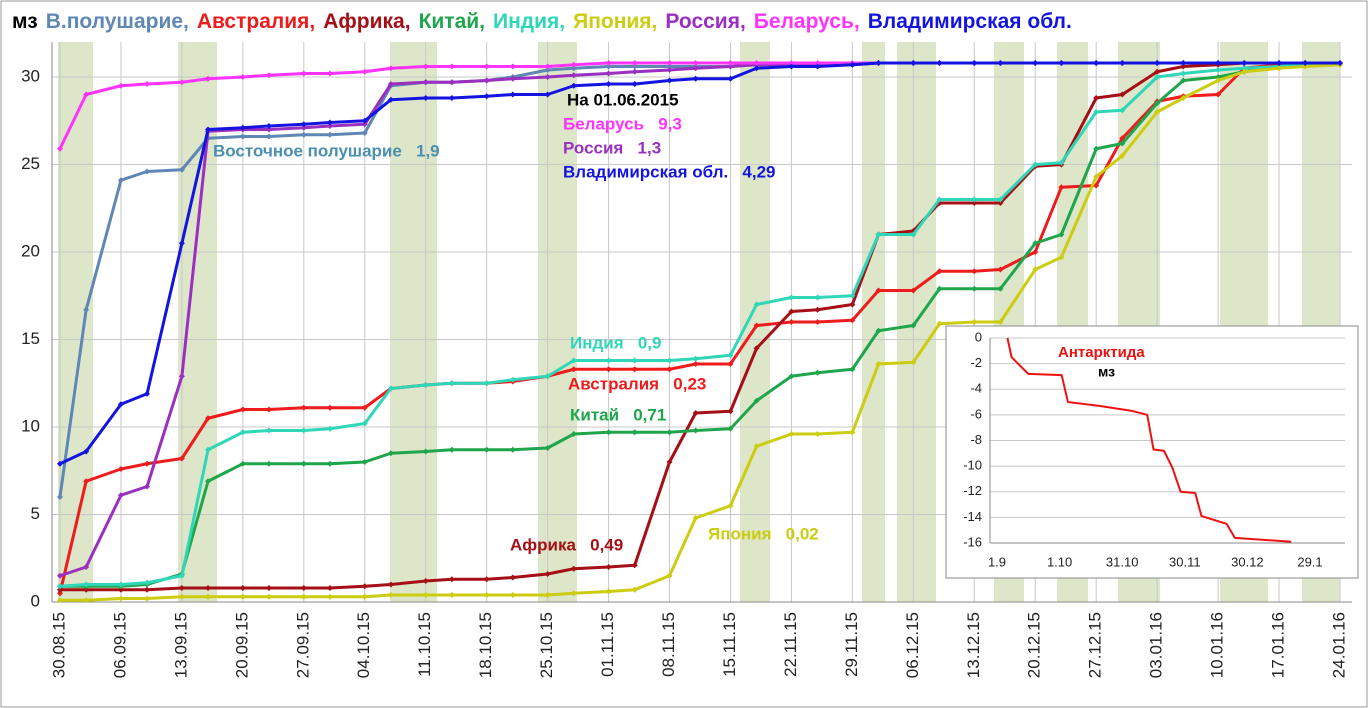 The height and width of the screenshot is (708, 1368). I want to click on x-tick-label: 13.09.15, so click(180, 645).